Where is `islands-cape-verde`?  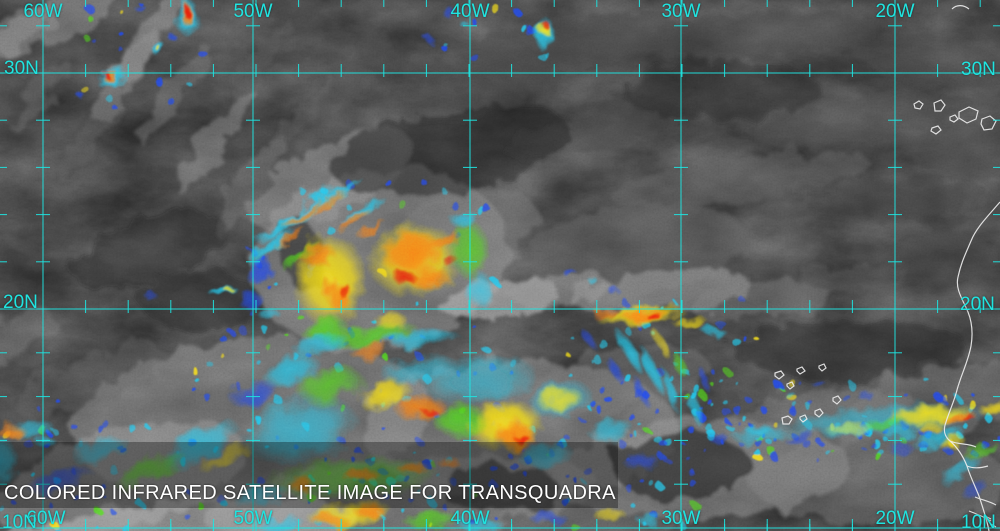
islands-cape-verde is located at coordinates (808, 394).